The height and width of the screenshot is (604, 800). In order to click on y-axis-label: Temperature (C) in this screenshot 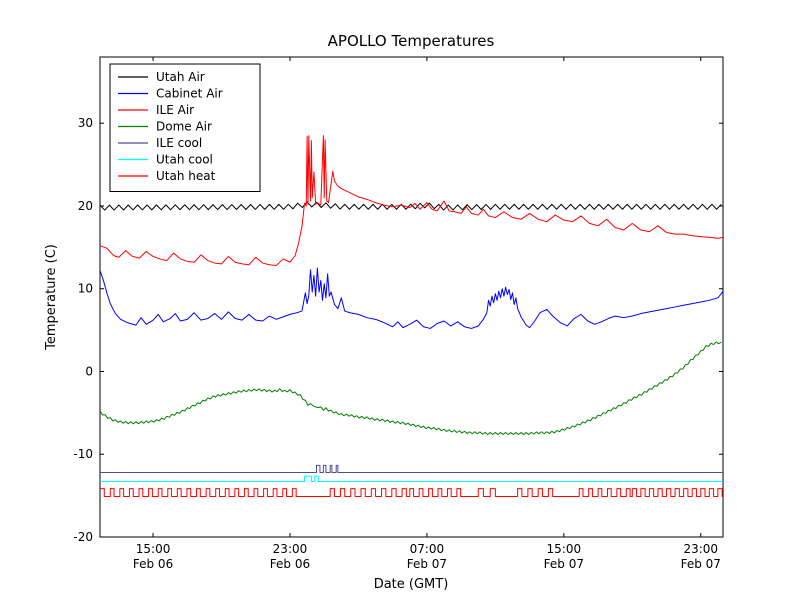, I will do `click(51, 297)`.